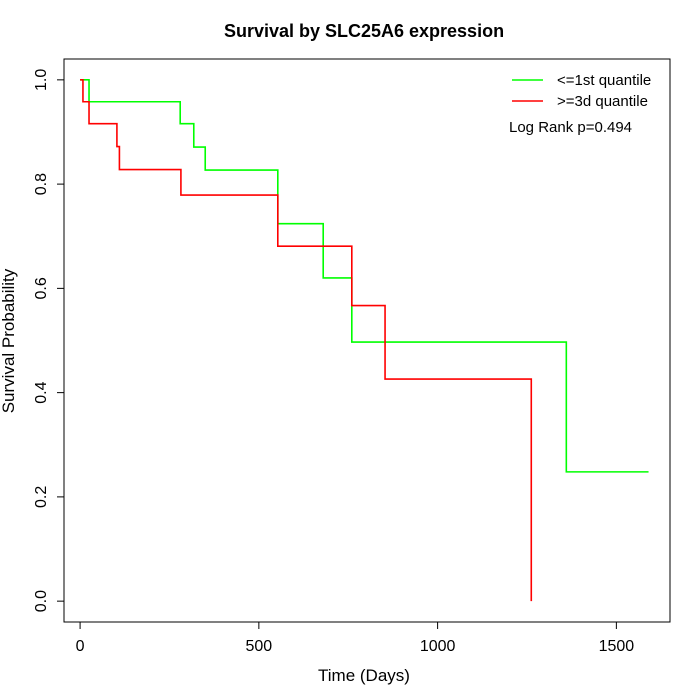 This screenshot has width=700, height=700. I want to click on legend-entry: <=1st quantile, so click(604, 80).